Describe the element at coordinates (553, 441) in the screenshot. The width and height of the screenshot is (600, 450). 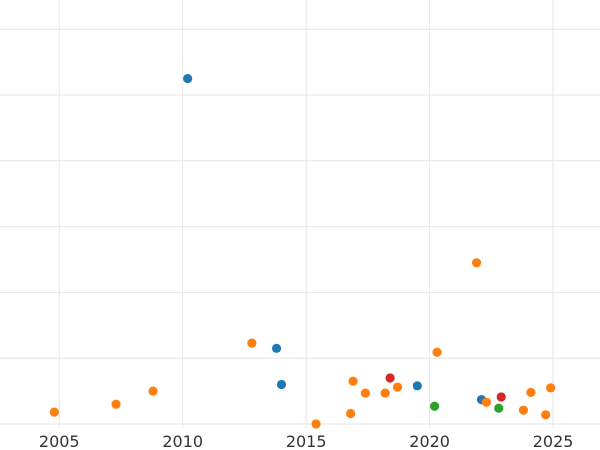
I see `x-tick-label: 2025` at that location.